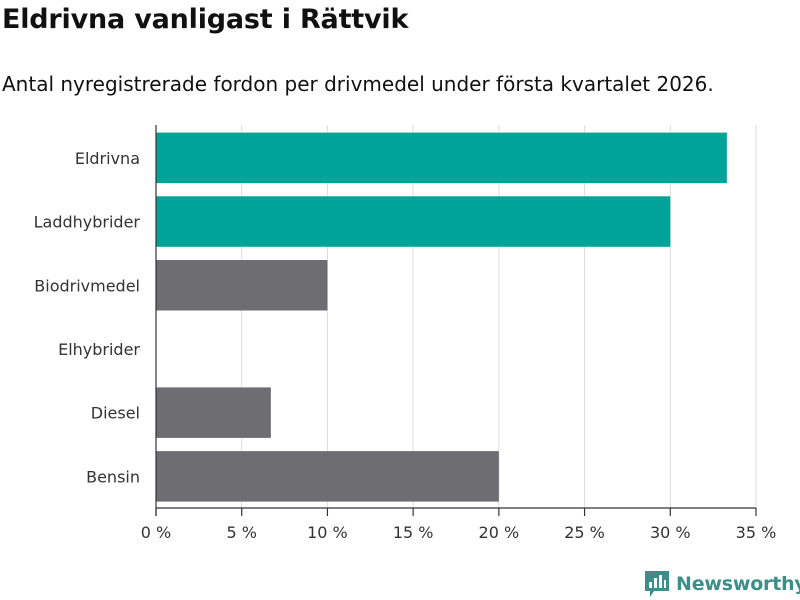  I want to click on bar-biodrivmedel, so click(242, 285).